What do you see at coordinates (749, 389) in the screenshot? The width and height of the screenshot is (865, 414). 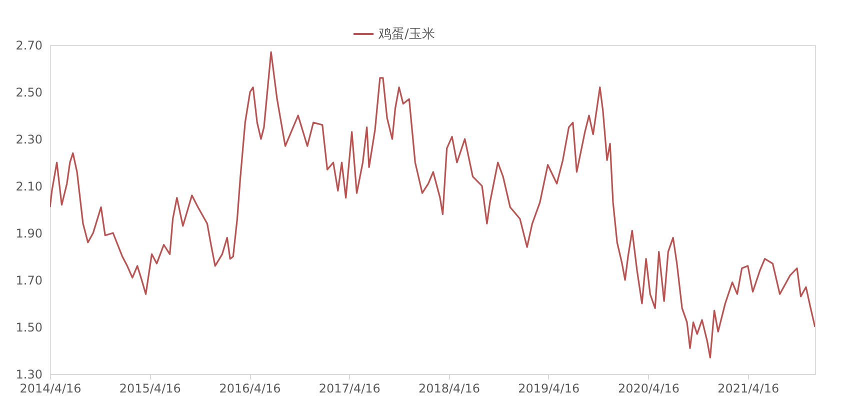 I see `x-tick-label: 2021/4/16` at bounding box center [749, 389].